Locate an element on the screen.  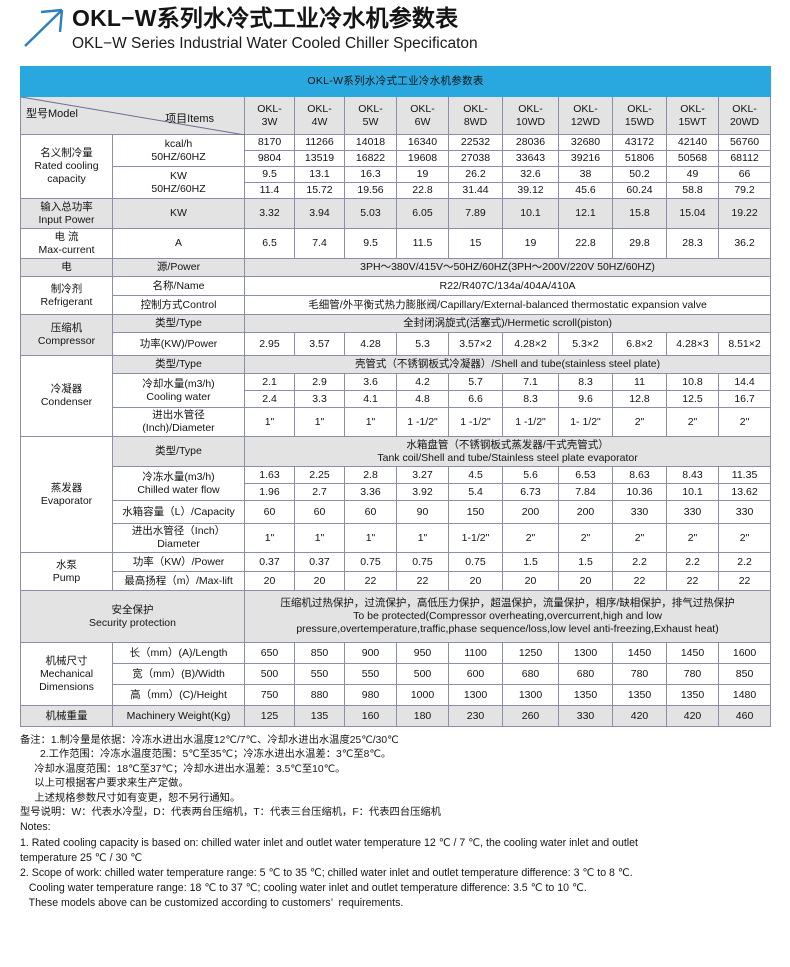
cell: 19608 is located at coordinates (422, 158).